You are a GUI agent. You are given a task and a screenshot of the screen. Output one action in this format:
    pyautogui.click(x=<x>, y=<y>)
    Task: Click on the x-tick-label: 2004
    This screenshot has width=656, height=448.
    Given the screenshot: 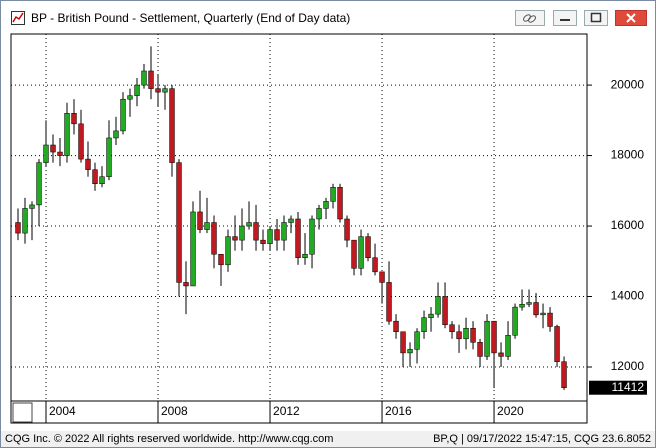 What is the action you would take?
    pyautogui.click(x=62, y=411)
    